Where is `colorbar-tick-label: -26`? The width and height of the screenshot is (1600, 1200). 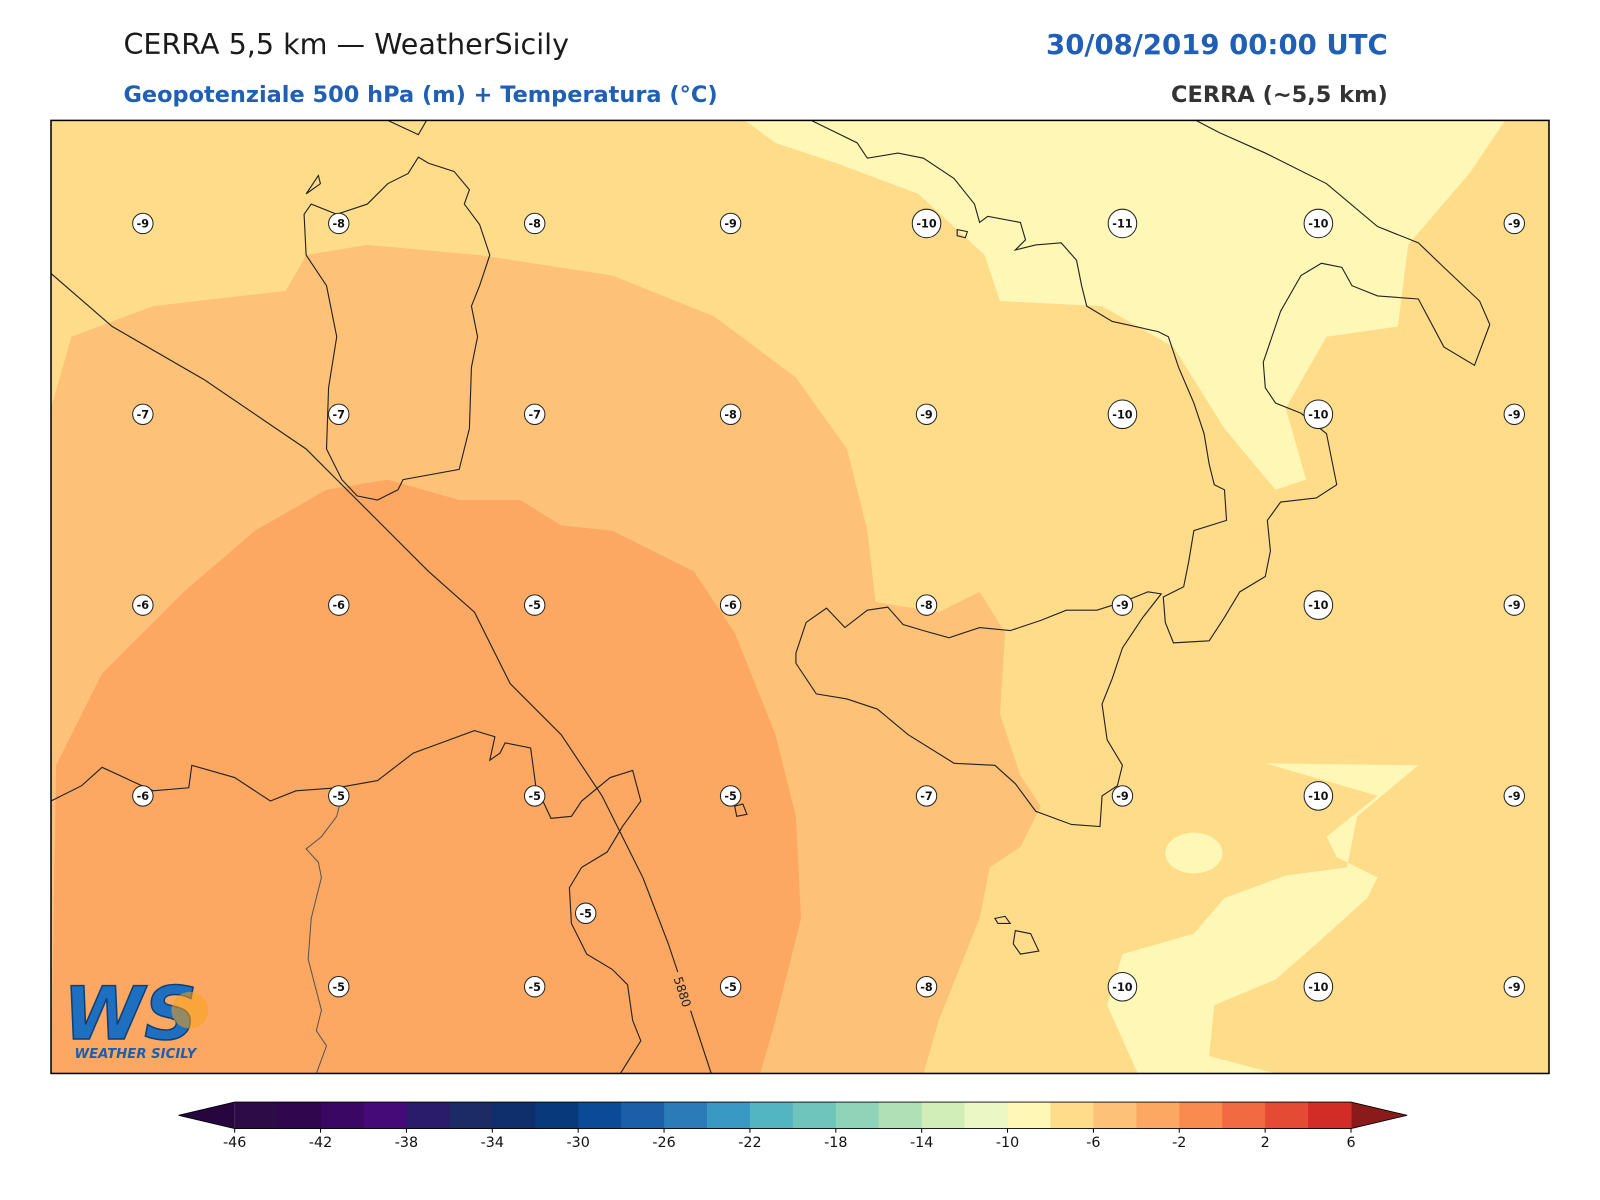
colorbar-tick-label: -26 is located at coordinates (663, 1143).